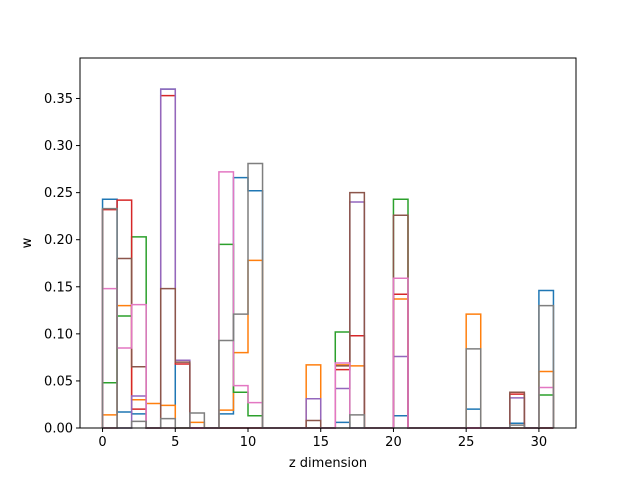 This screenshot has width=640, height=480. Describe the element at coordinates (58, 429) in the screenshot. I see `y-tick-label: 0.00` at that location.